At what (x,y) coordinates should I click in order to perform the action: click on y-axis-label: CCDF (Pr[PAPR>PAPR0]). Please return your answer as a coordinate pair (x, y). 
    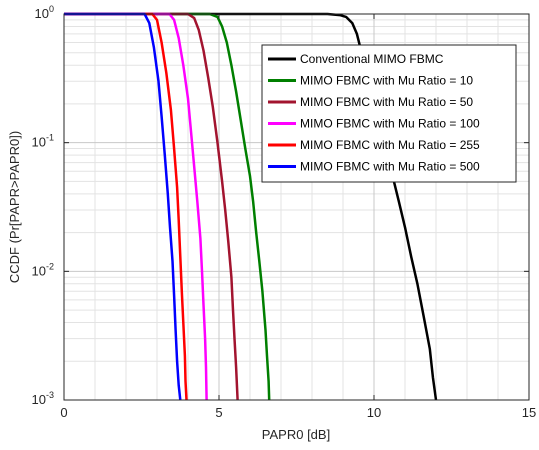
    Looking at the image, I should click on (14, 207).